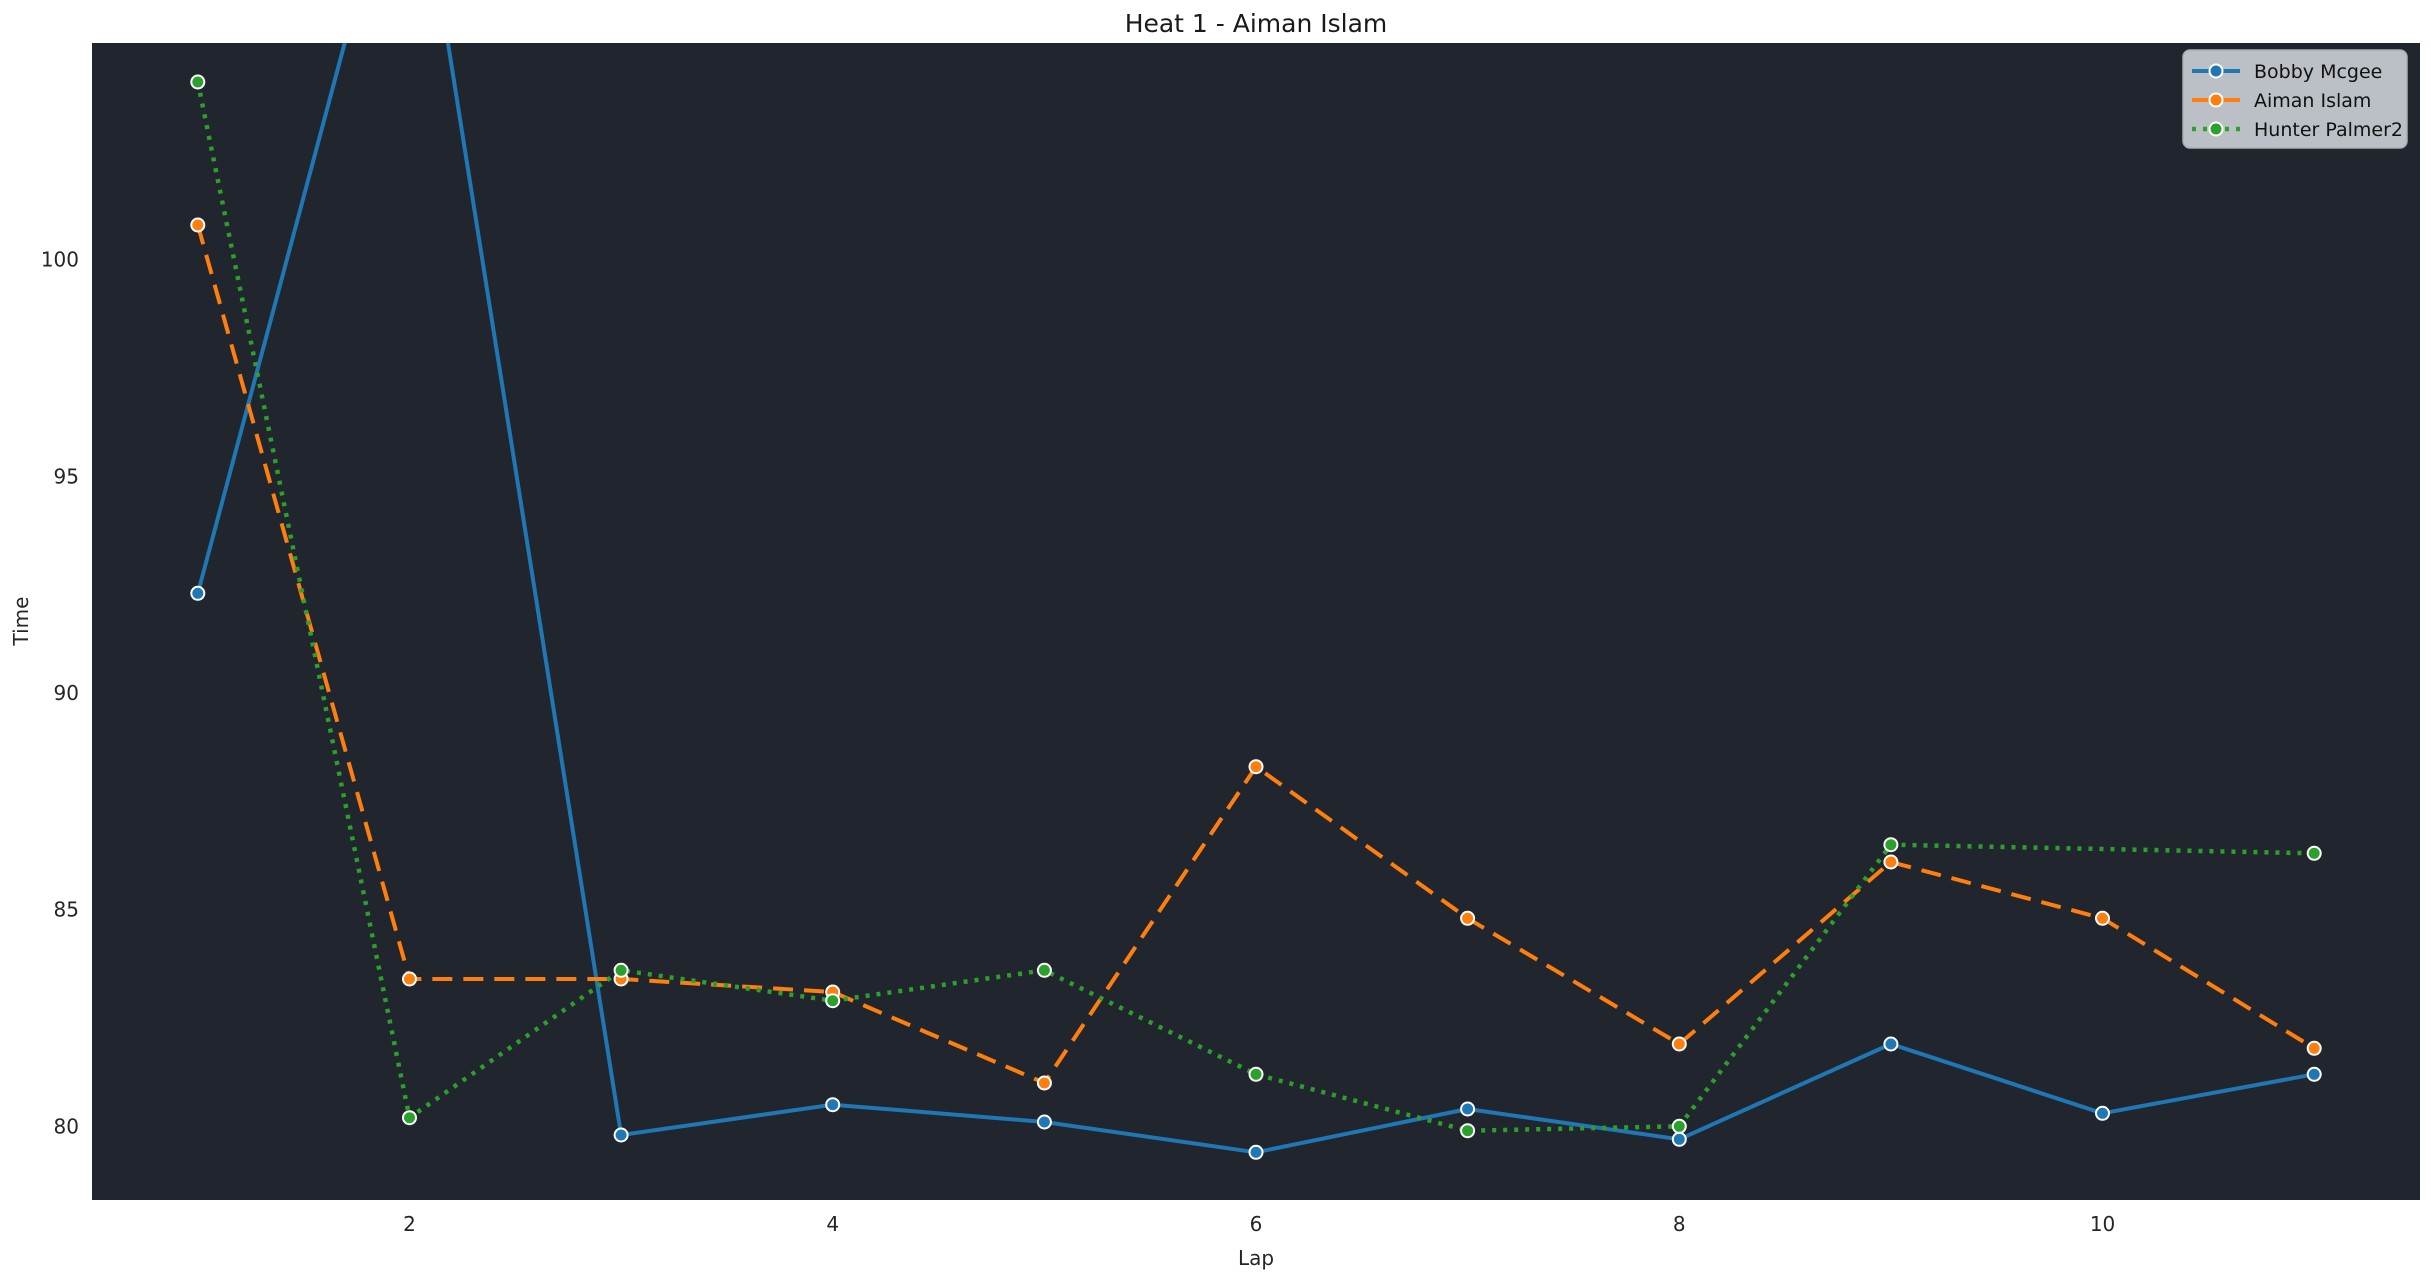 Image resolution: width=2431 pixels, height=1276 pixels. I want to click on y-tick-label: 85, so click(66, 910).